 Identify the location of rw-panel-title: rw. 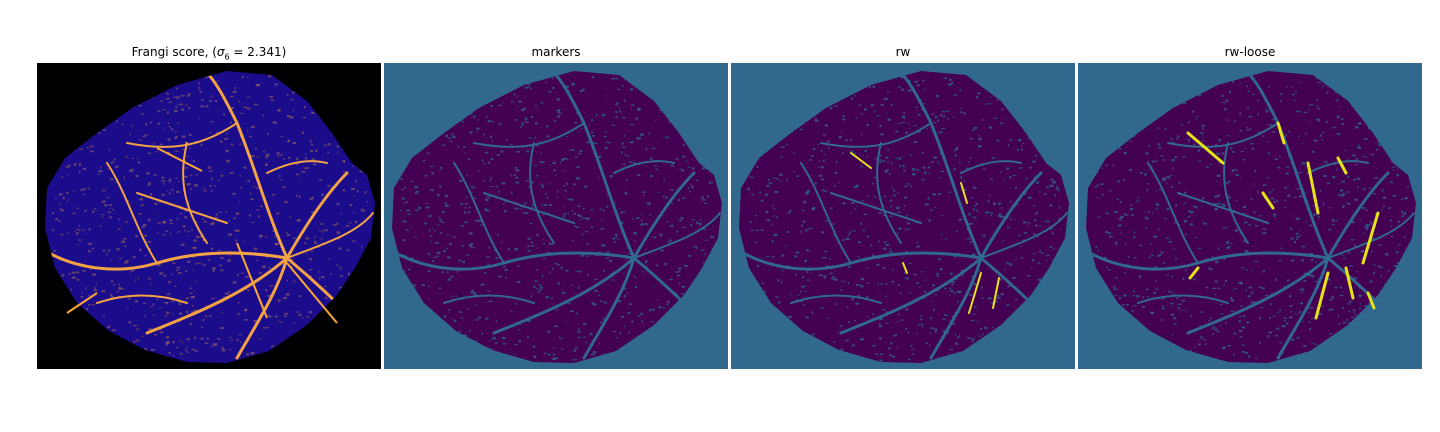
(903, 52).